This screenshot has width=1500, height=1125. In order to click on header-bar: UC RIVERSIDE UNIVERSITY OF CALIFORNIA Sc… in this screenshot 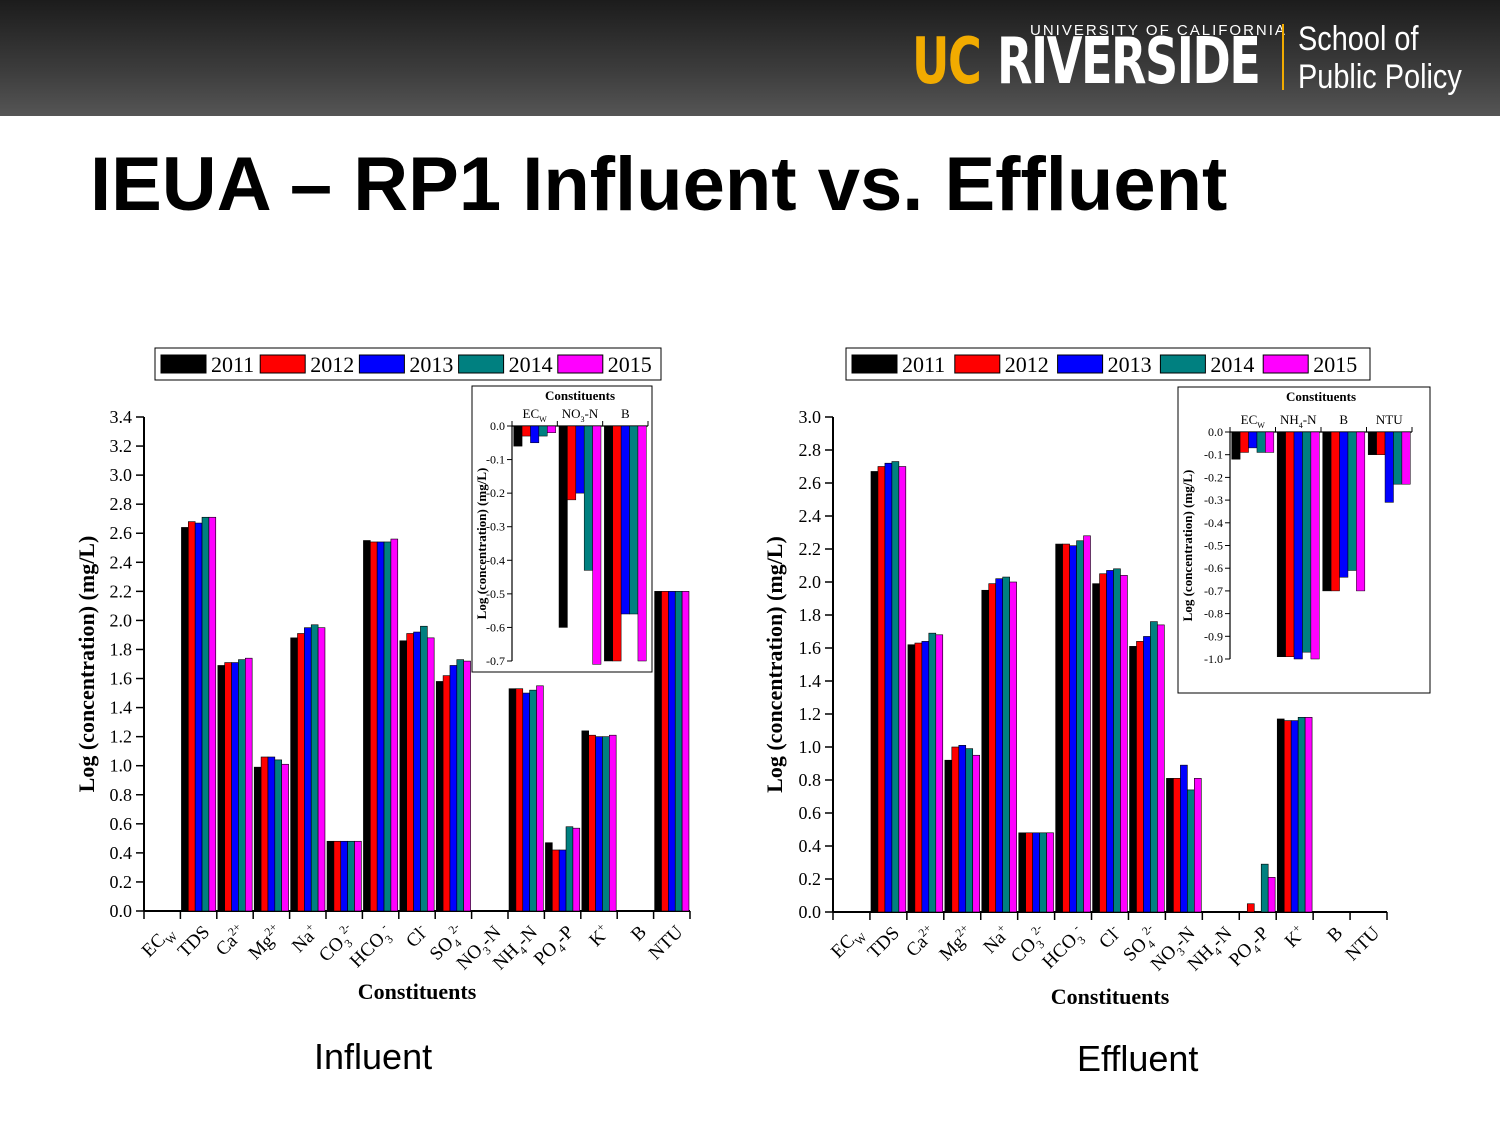, I will do `click(750, 58)`.